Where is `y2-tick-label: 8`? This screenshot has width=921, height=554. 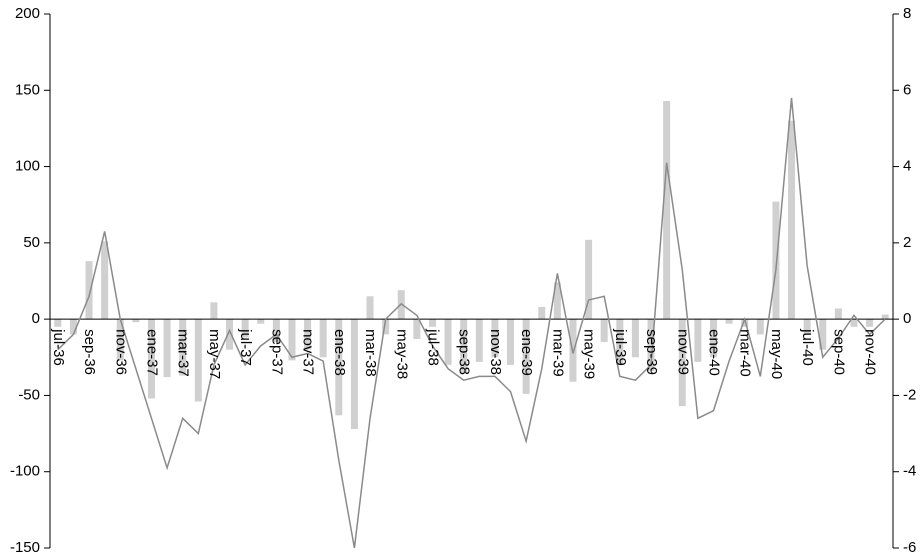
y2-tick-label: 8 is located at coordinates (907, 13).